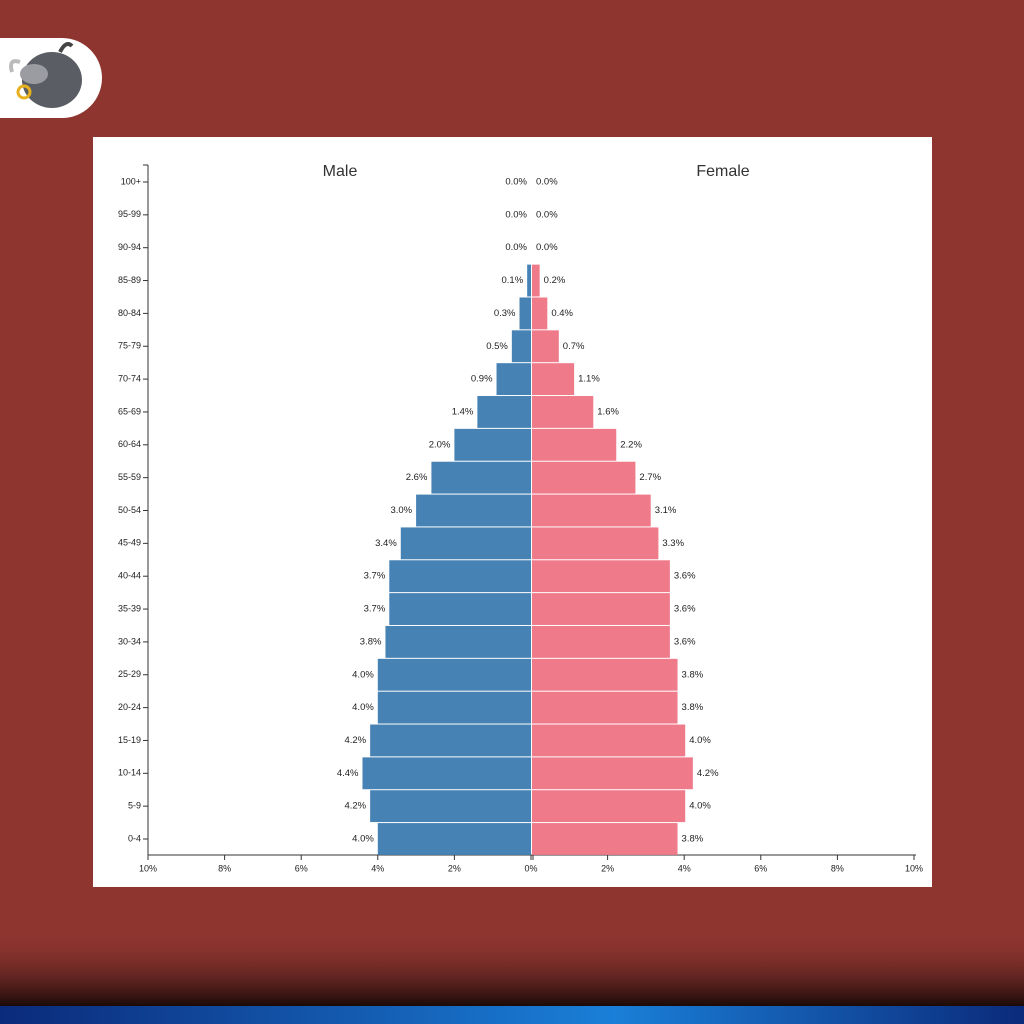 Image resolution: width=1024 pixels, height=1024 pixels. What do you see at coordinates (512, 968) in the screenshot?
I see `bottom-fade` at bounding box center [512, 968].